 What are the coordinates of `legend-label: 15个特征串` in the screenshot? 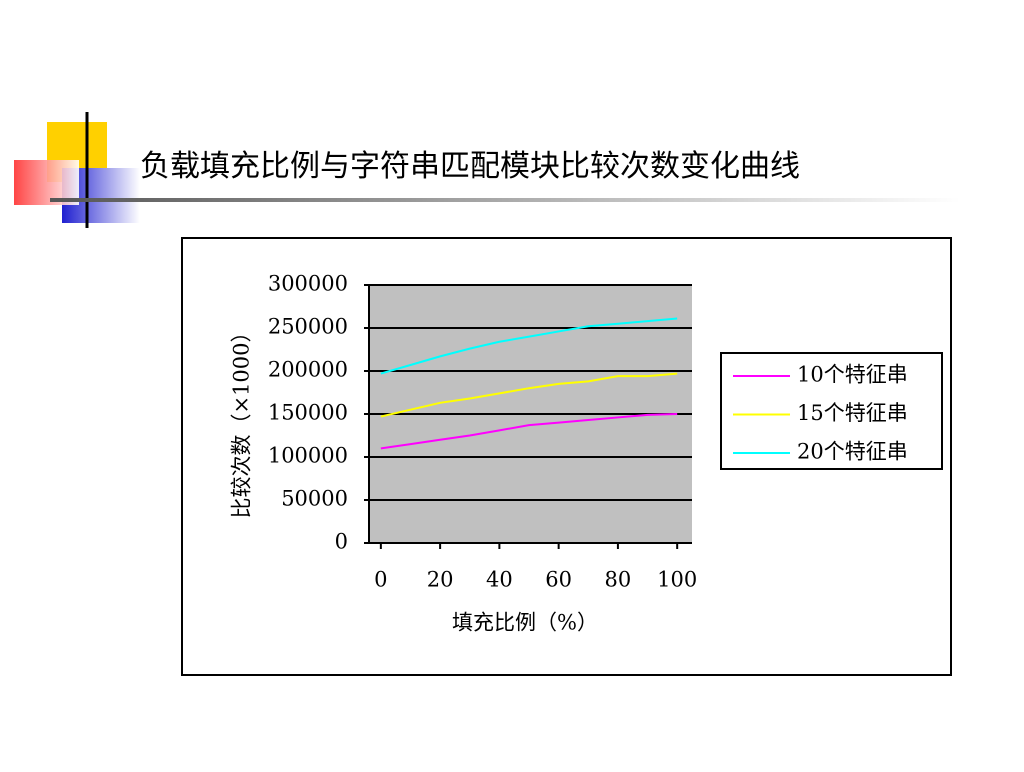 It's located at (852, 413).